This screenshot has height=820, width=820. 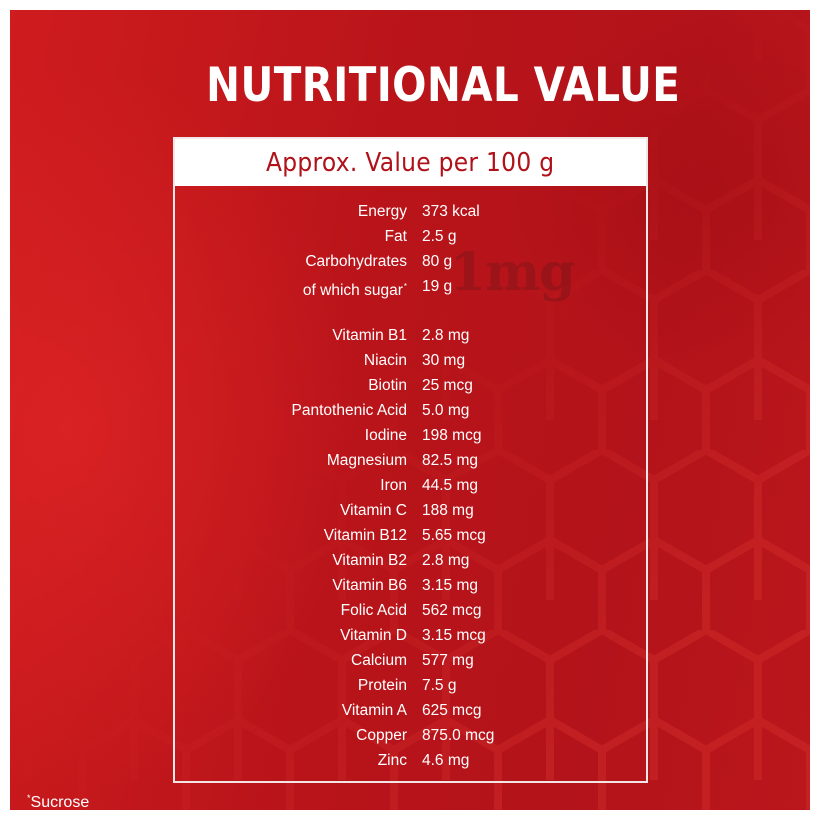 What do you see at coordinates (369, 585) in the screenshot?
I see `row-label: Vitamin B6` at bounding box center [369, 585].